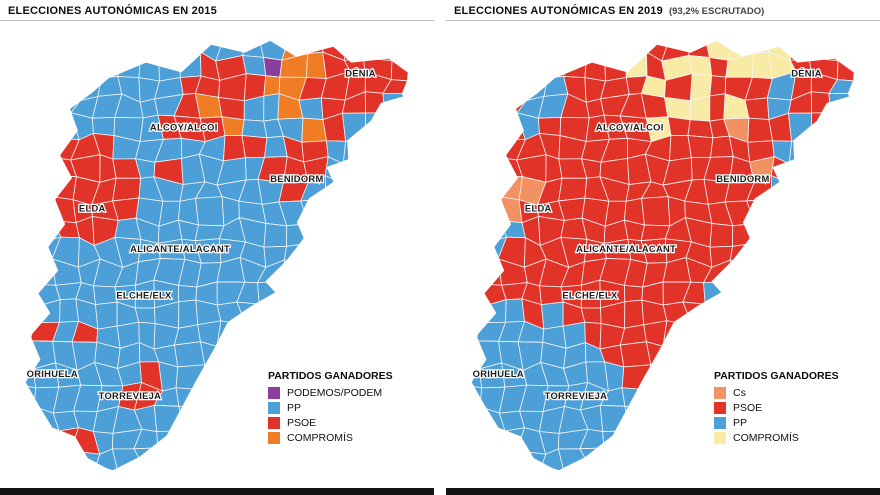  Describe the element at coordinates (740, 423) in the screenshot. I see `legend-label: PP` at that location.